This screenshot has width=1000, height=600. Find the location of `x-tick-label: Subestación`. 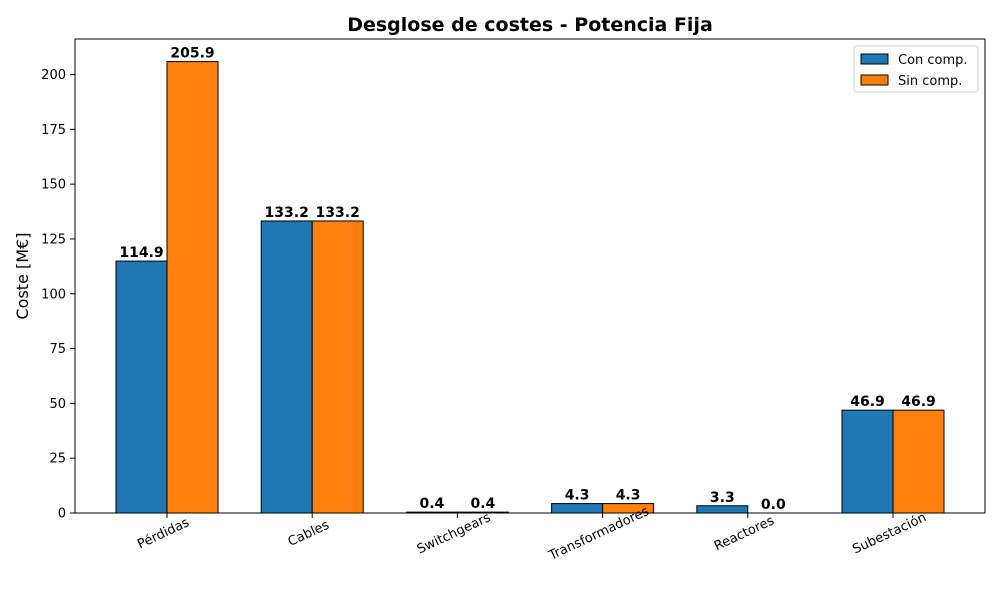

x-tick-label: Subestación is located at coordinates (889, 533).